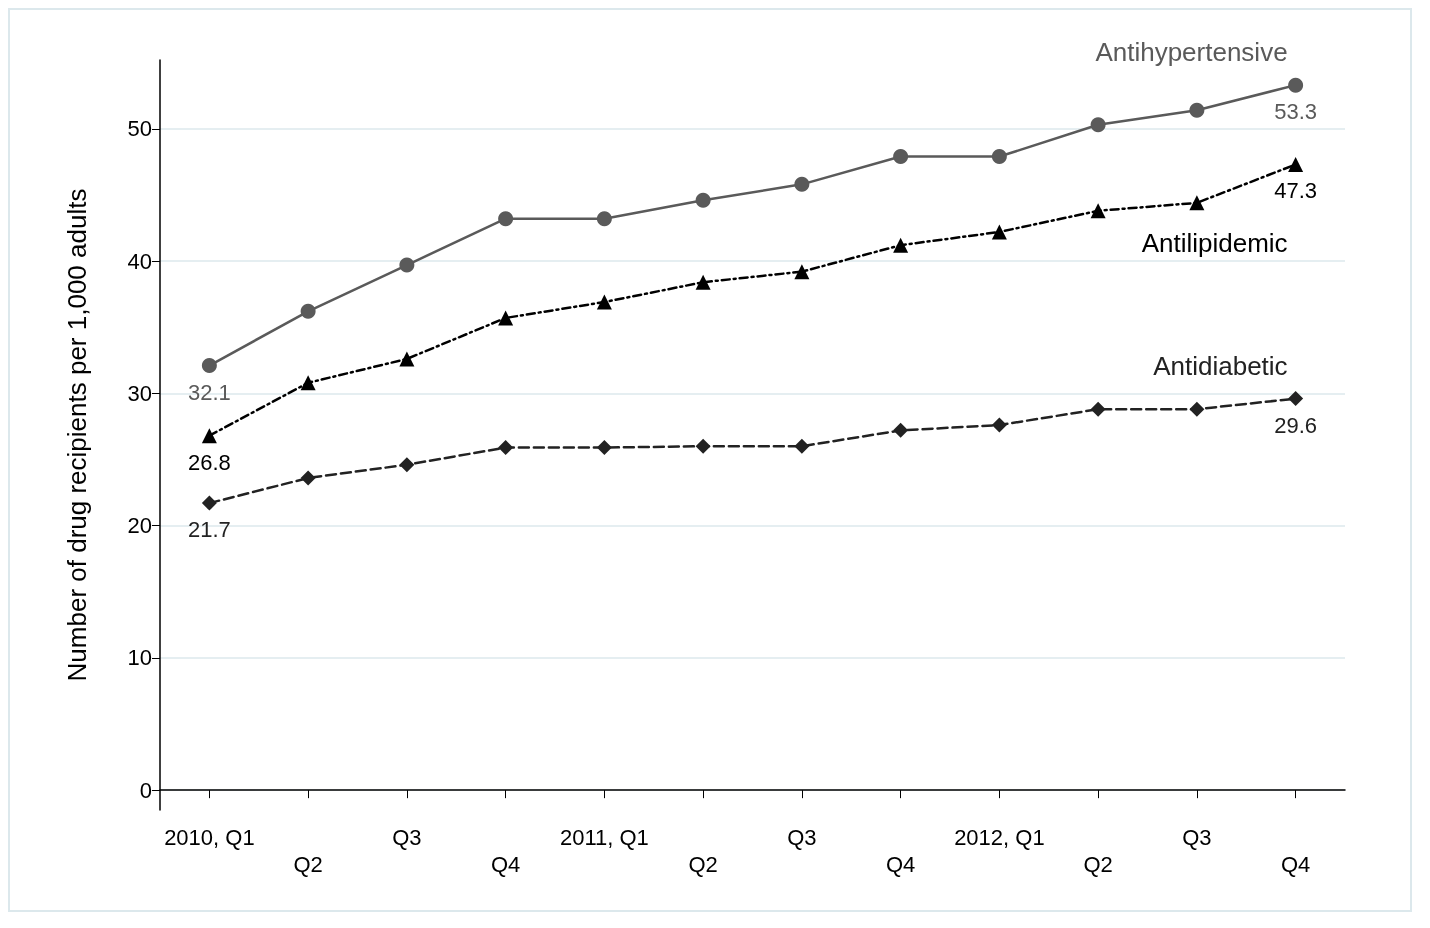 The width and height of the screenshot is (1430, 928). Describe the element at coordinates (1296, 191) in the screenshot. I see `data-label: 47.3` at that location.